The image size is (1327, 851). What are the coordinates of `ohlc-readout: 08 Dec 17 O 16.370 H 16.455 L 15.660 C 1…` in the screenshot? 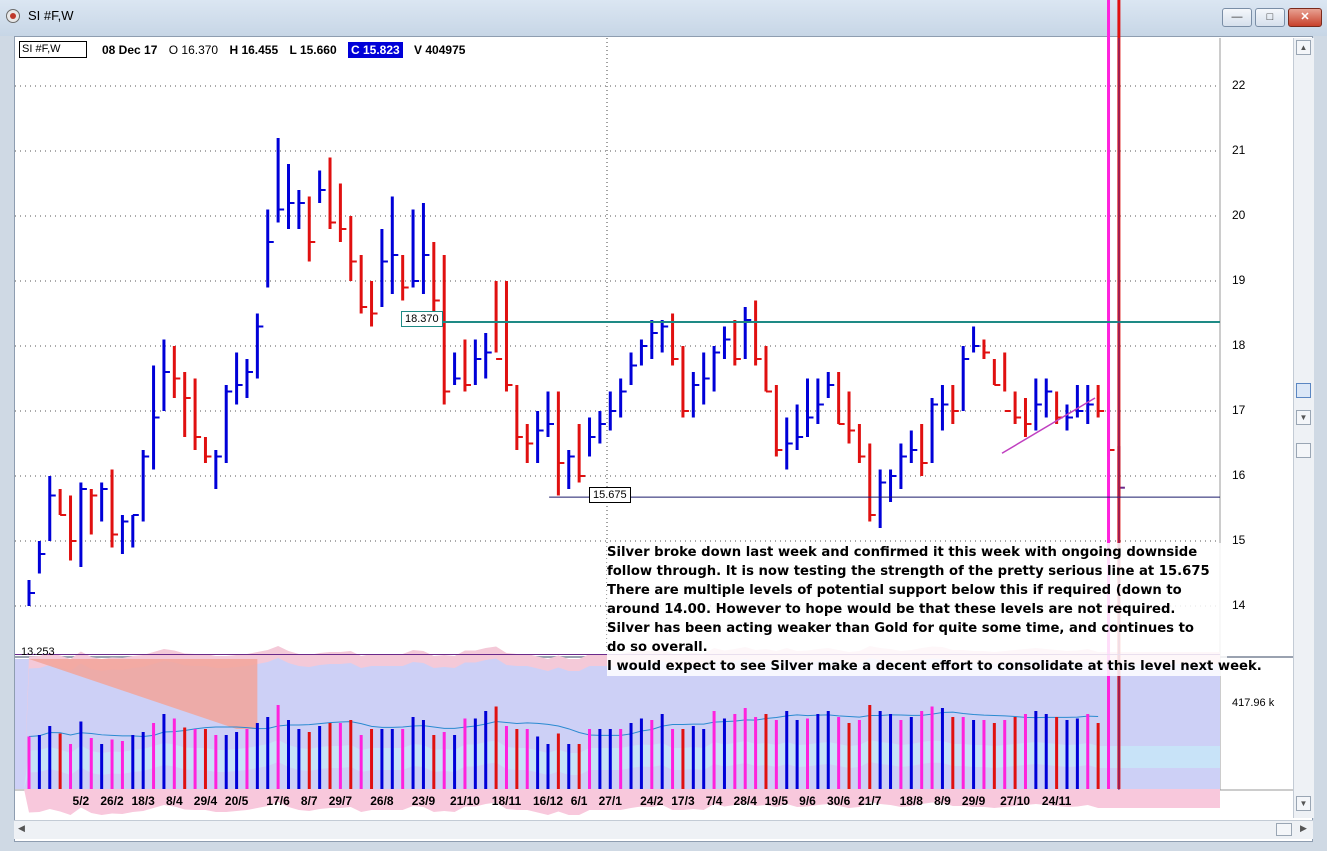 It's located at (287, 50).